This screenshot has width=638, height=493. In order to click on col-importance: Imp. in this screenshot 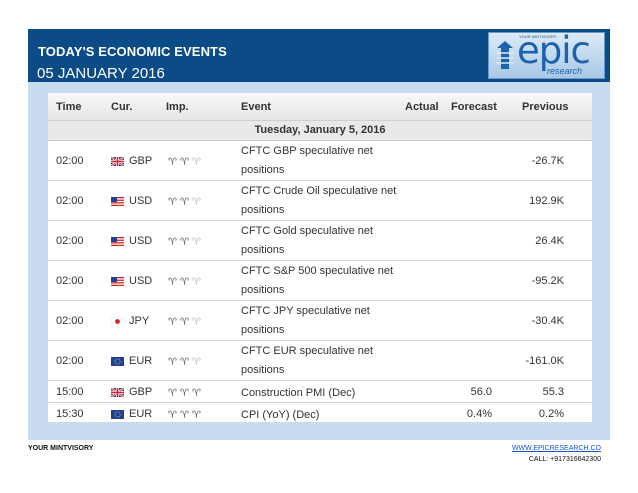, I will do `click(177, 107)`.